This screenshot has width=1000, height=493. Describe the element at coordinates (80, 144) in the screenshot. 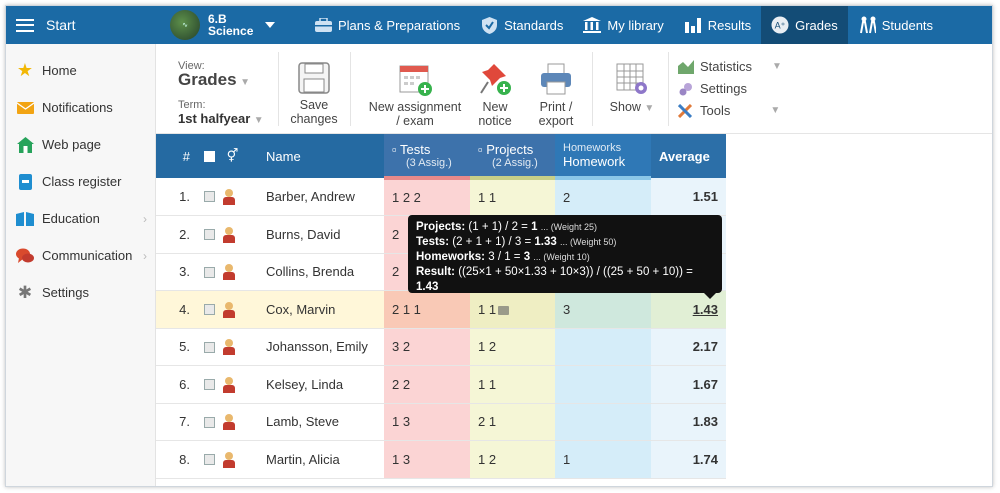

I see `sidebar-item-web-page: Web page` at that location.